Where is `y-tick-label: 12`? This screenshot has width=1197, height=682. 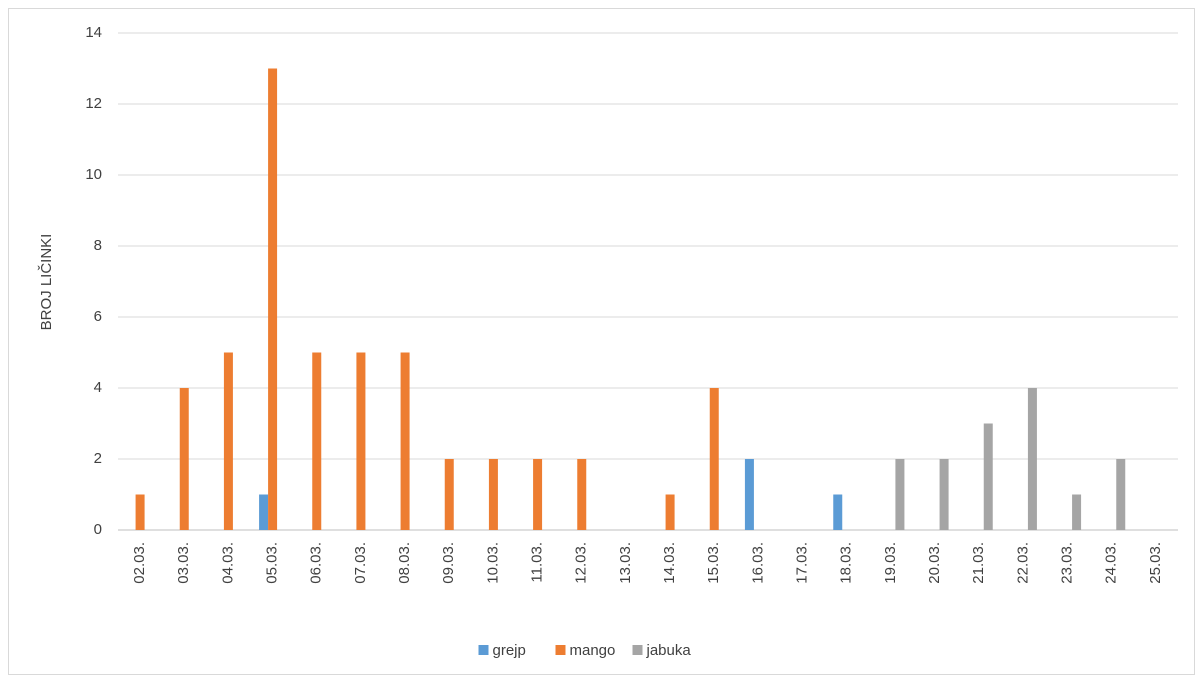 y-tick-label: 12 is located at coordinates (93, 103).